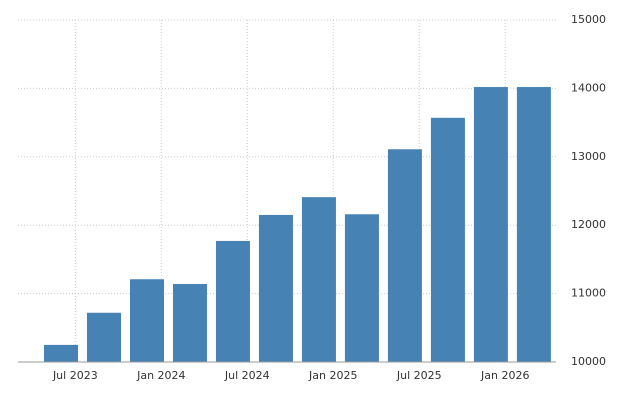 Image resolution: width=640 pixels, height=400 pixels. I want to click on x-tick-label: Jan 2024, so click(160, 375).